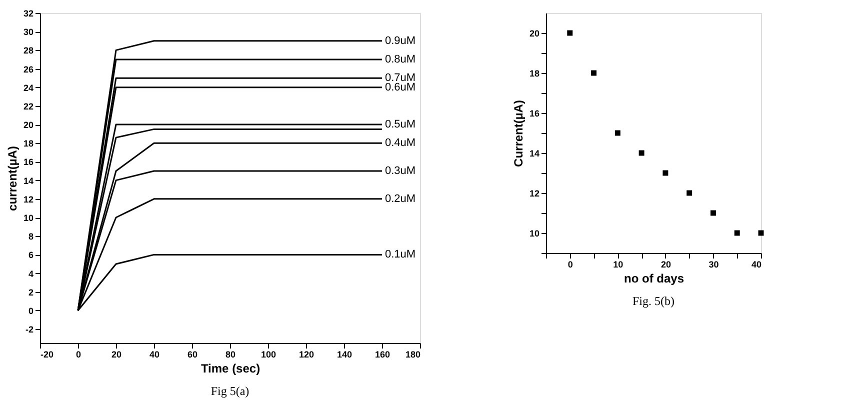 This screenshot has width=846, height=418. What do you see at coordinates (713, 265) in the screenshot?
I see `x-tick-label: 30` at bounding box center [713, 265].